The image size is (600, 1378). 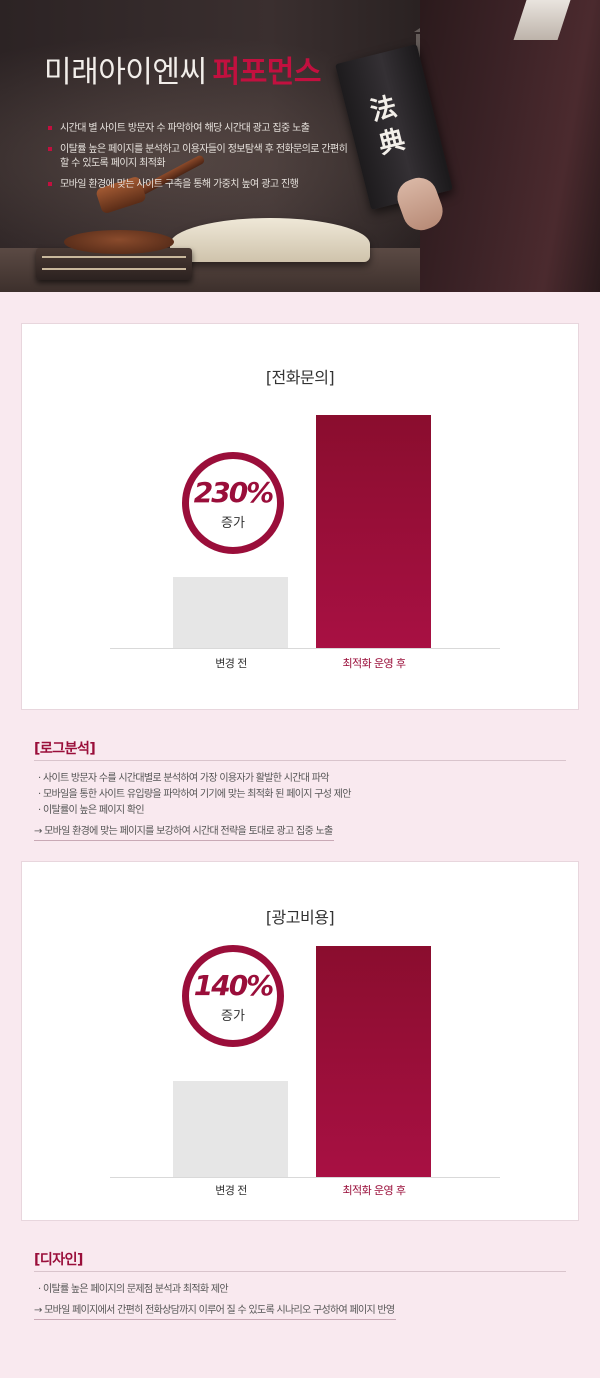 I want to click on chart-title: [전화문의], so click(x=300, y=377).